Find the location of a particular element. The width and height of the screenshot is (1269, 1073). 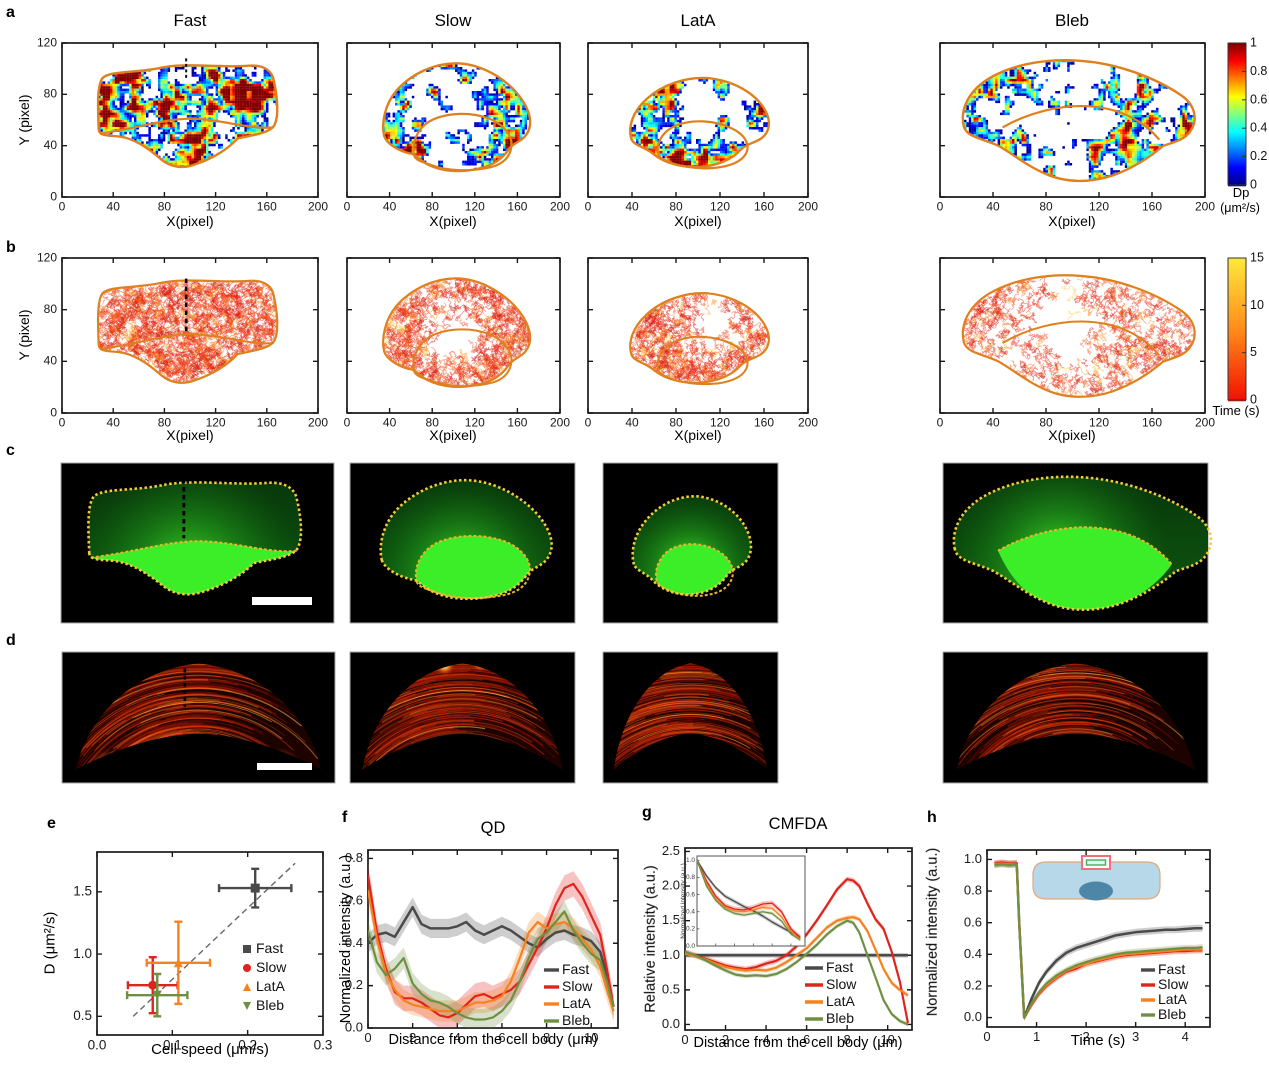

panel-f-qd-chart-canvas is located at coordinates (490, 942).